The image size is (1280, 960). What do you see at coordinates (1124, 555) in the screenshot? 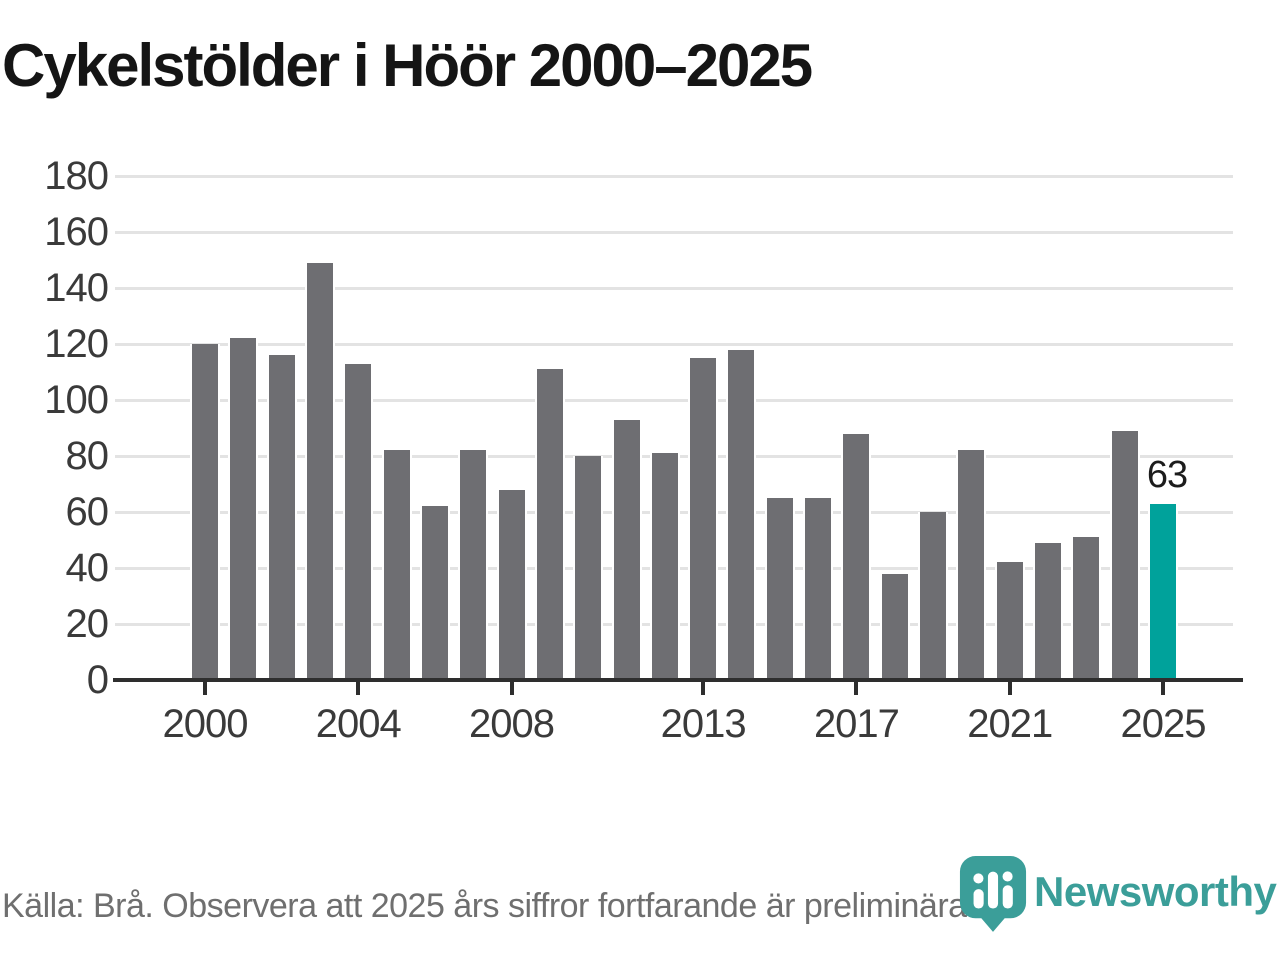
I see `bar-2024` at bounding box center [1124, 555].